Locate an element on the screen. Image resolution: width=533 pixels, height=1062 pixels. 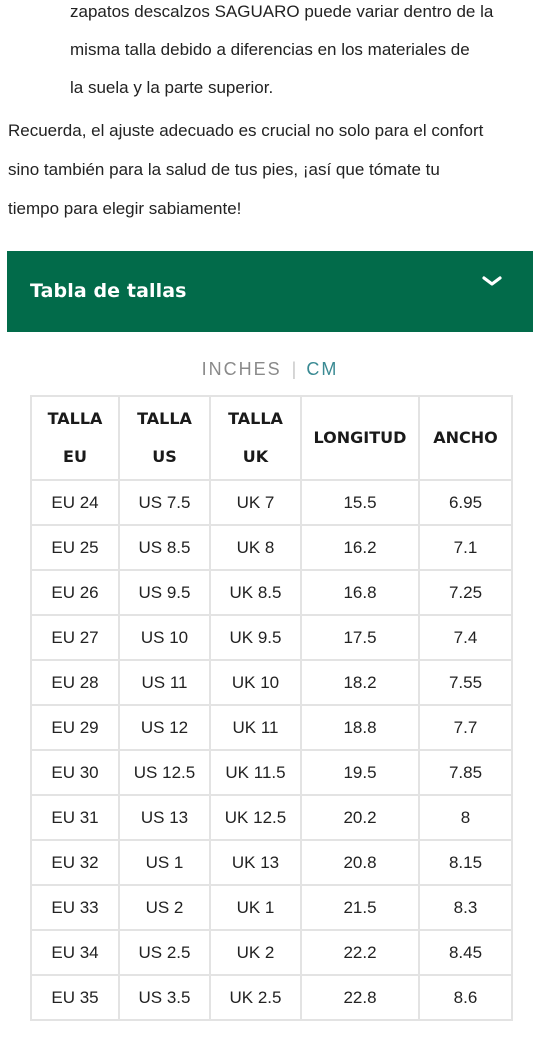
cell-talla-us: US 1 is located at coordinates (164, 862).